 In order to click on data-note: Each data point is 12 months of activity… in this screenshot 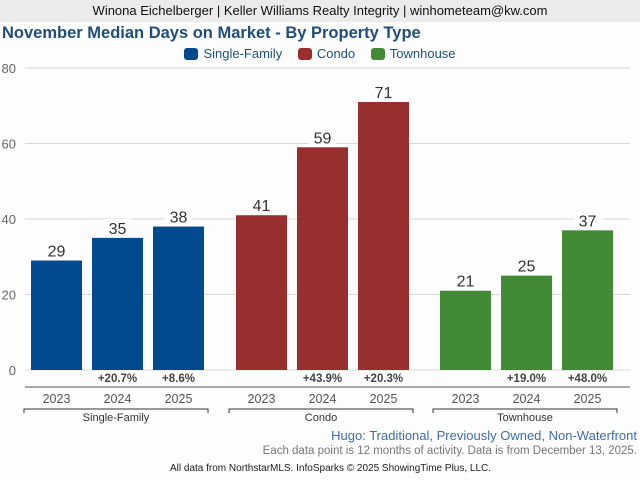, I will do `click(449, 451)`.